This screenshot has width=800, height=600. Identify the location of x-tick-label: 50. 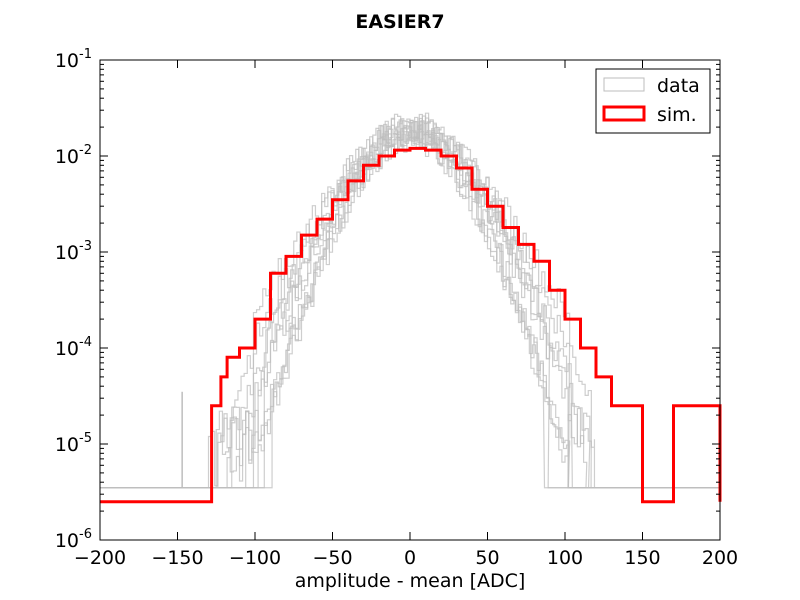
(487, 558).